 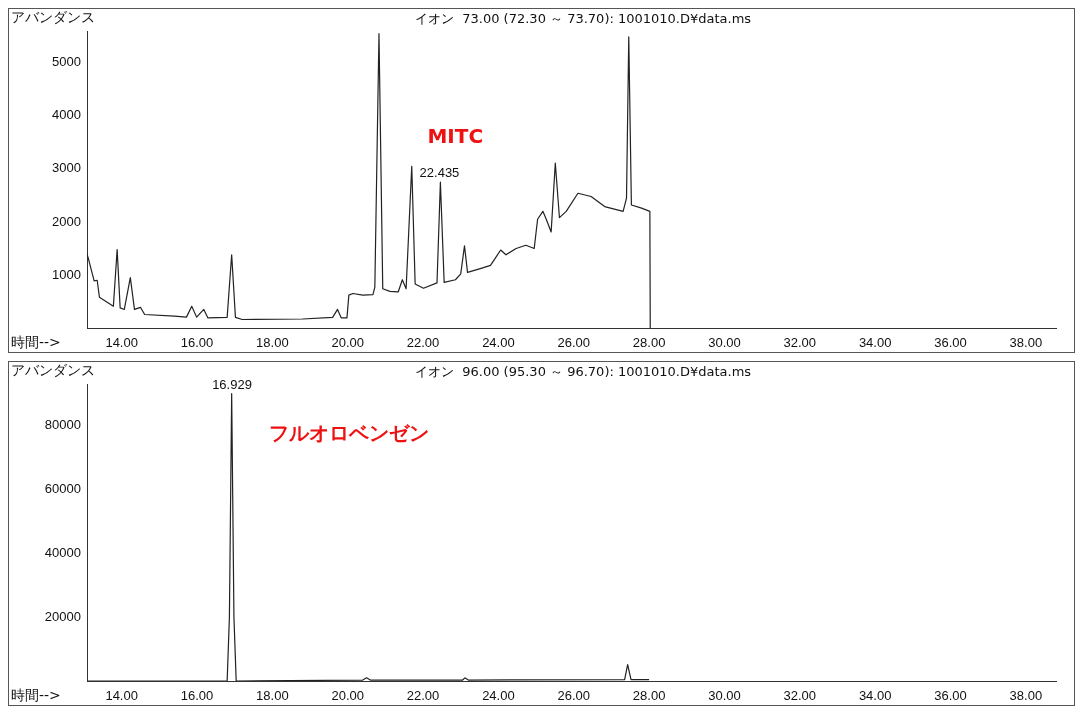 What do you see at coordinates (348, 432) in the screenshot?
I see `annotation: フルオロベンゼン` at bounding box center [348, 432].